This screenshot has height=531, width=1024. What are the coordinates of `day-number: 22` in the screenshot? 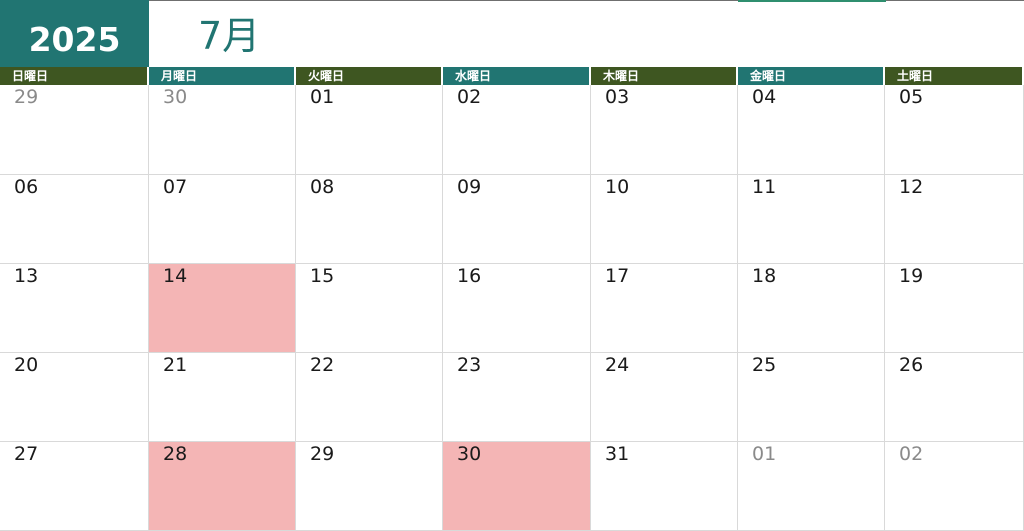 It's located at (322, 365).